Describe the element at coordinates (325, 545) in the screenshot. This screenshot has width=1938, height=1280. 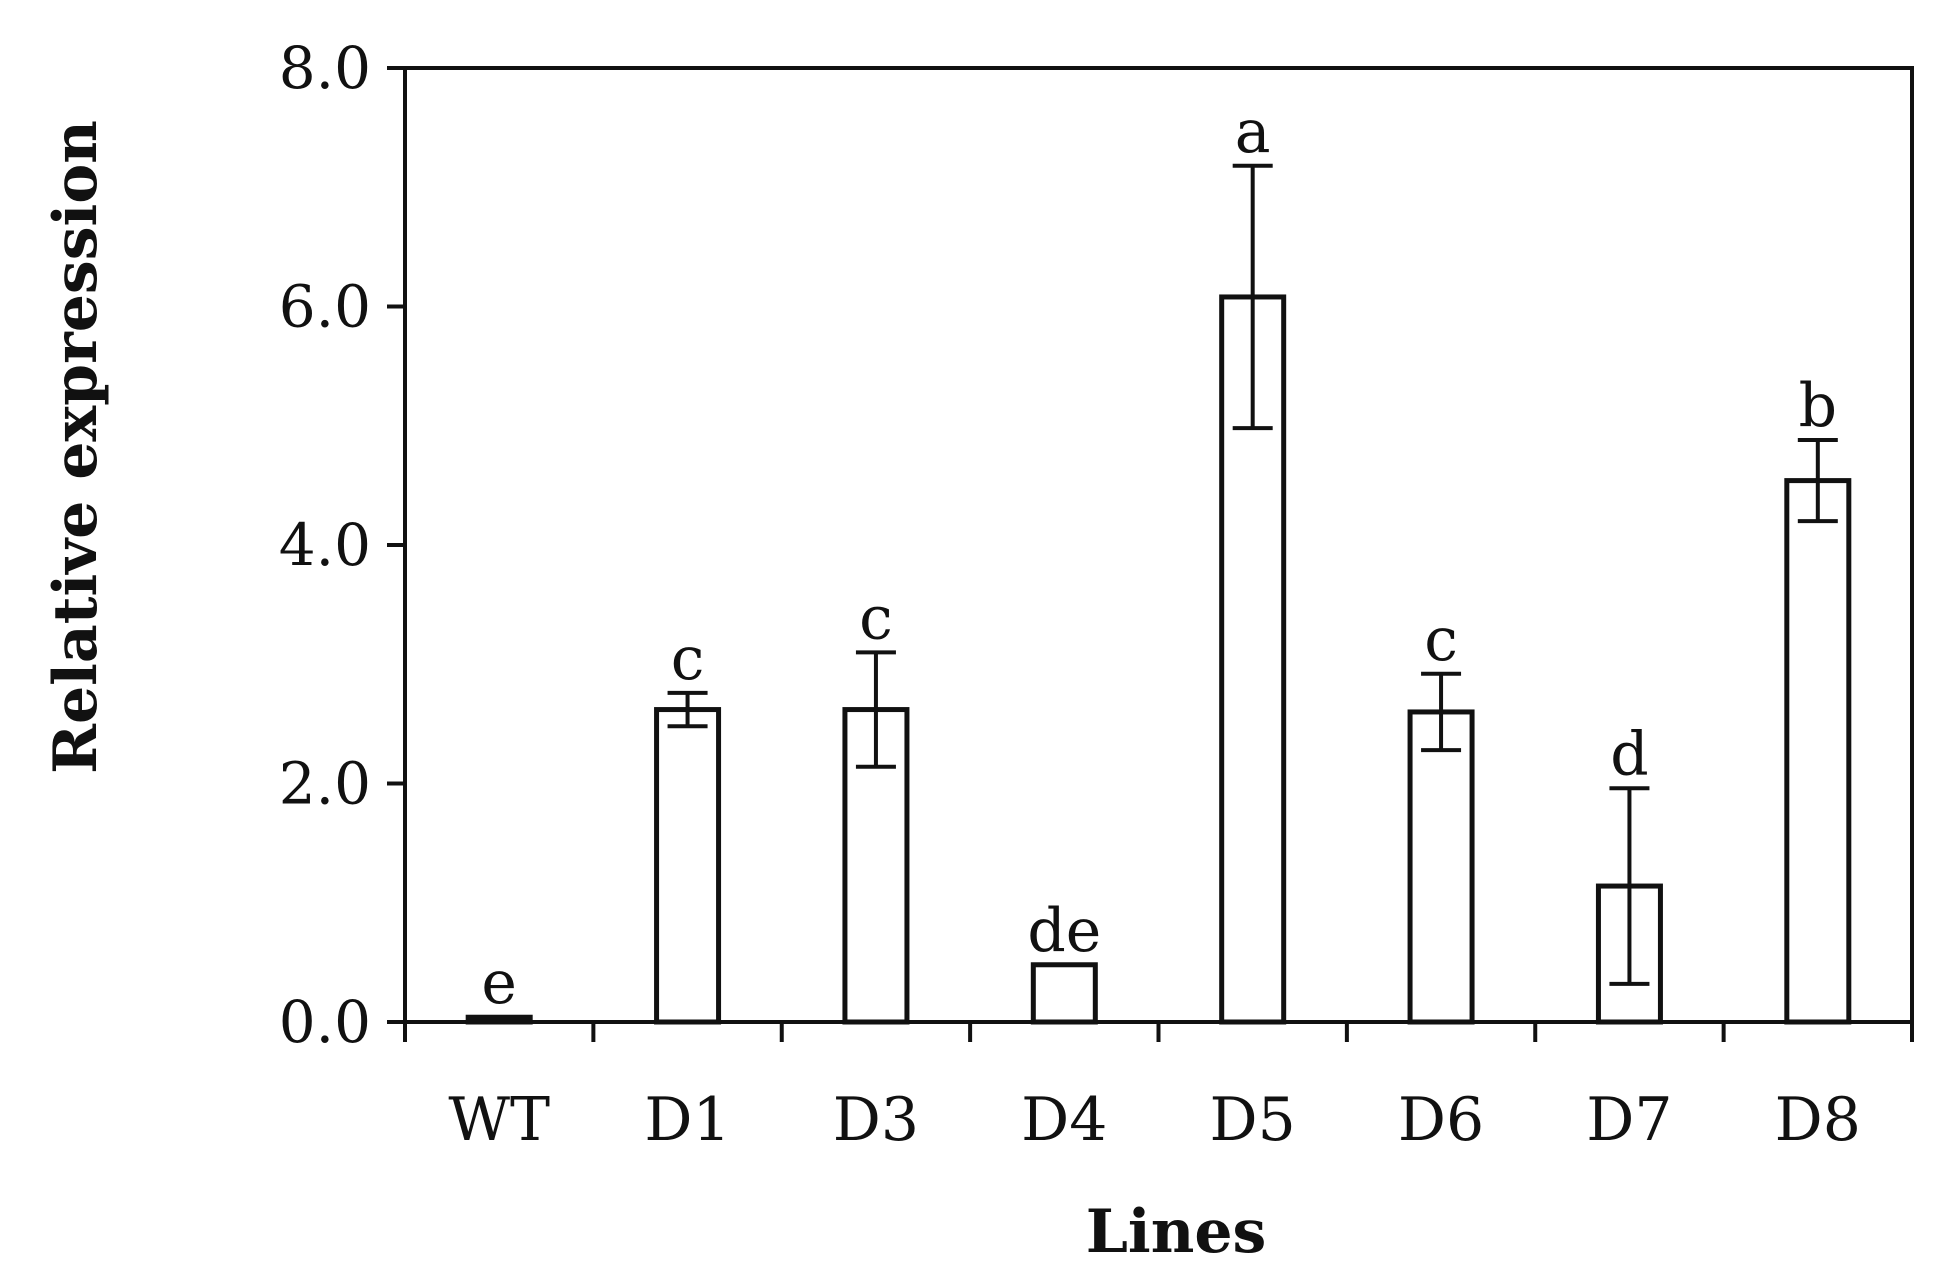
I see `y-tick-label: 4.0` at that location.